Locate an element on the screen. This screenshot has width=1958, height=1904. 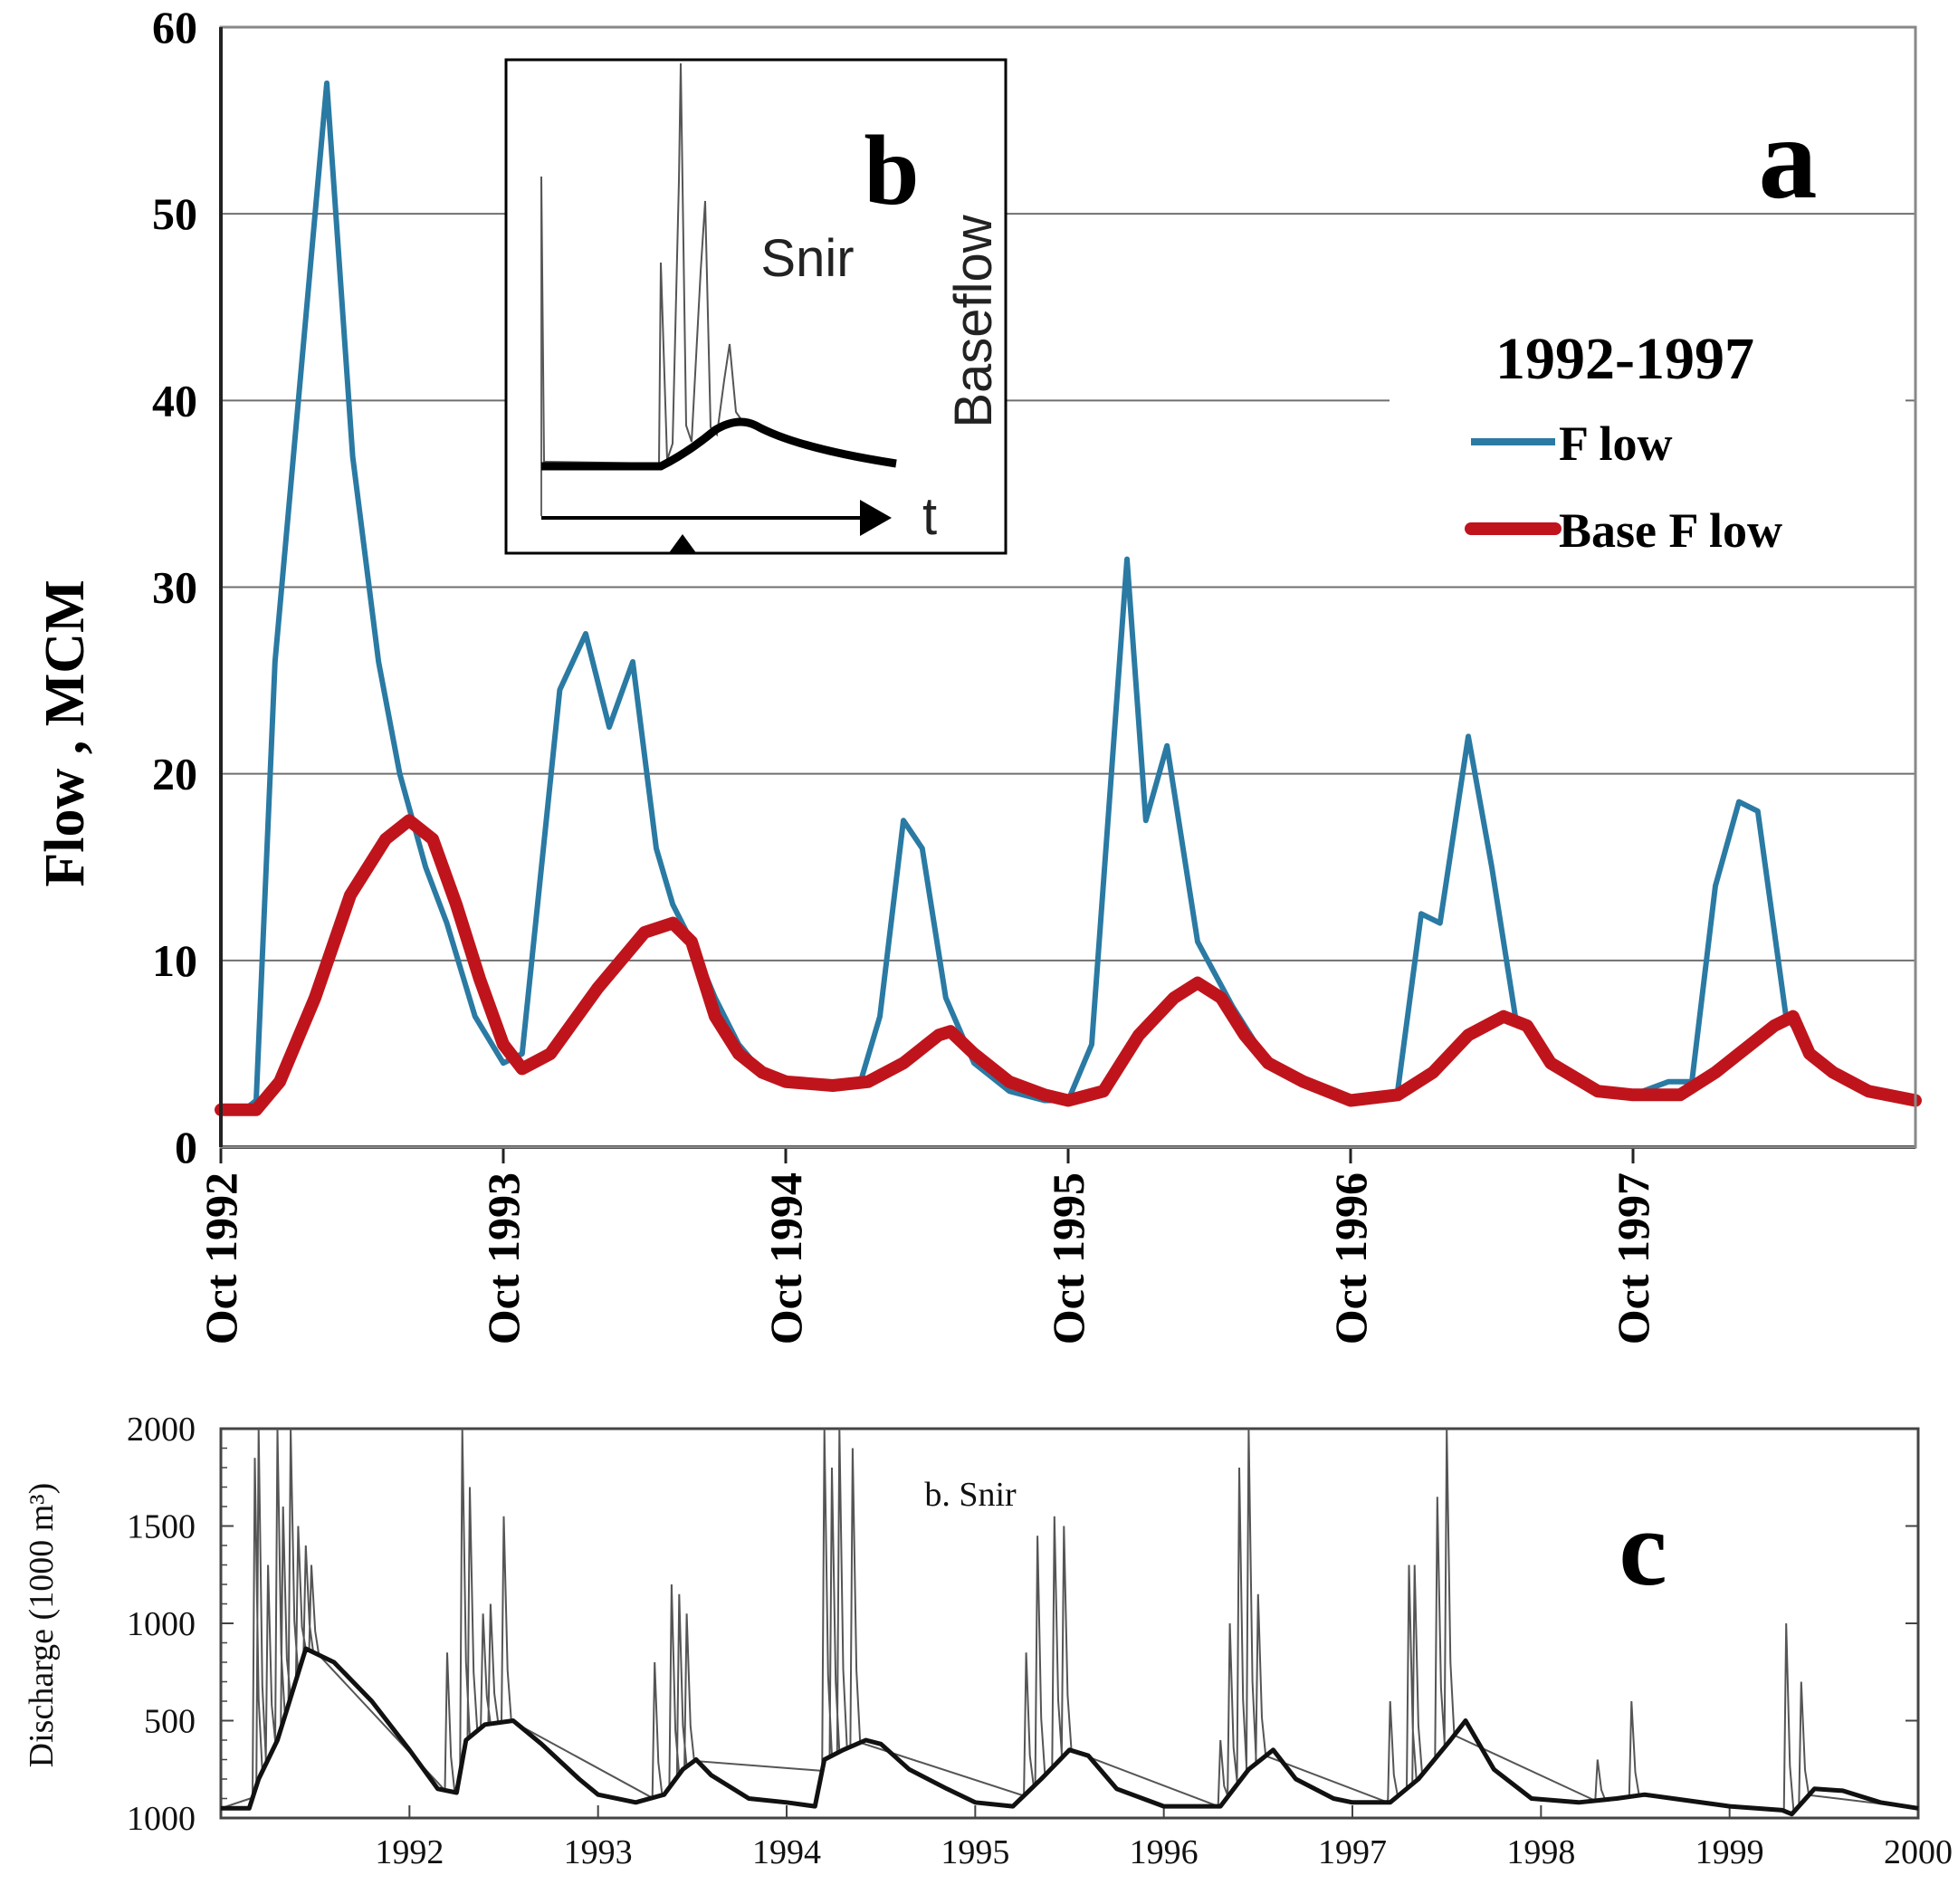
inset-b-x-label: t is located at coordinates (930, 516).